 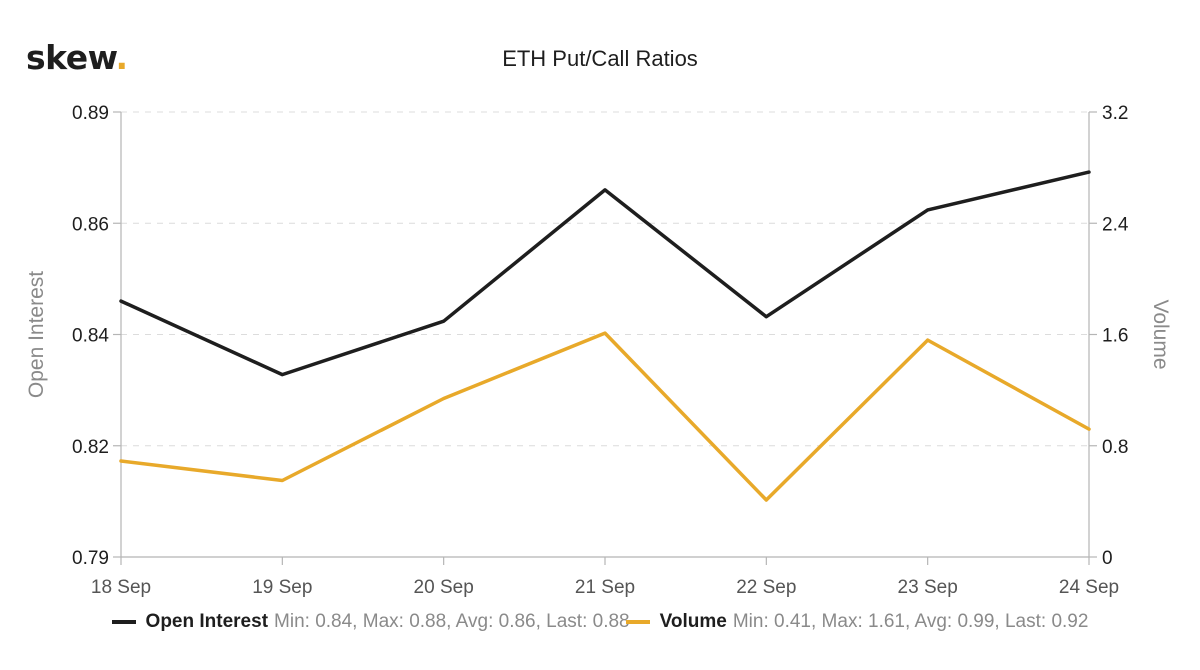 What do you see at coordinates (90, 113) in the screenshot?
I see `y-tick-label-left: 0.89` at bounding box center [90, 113].